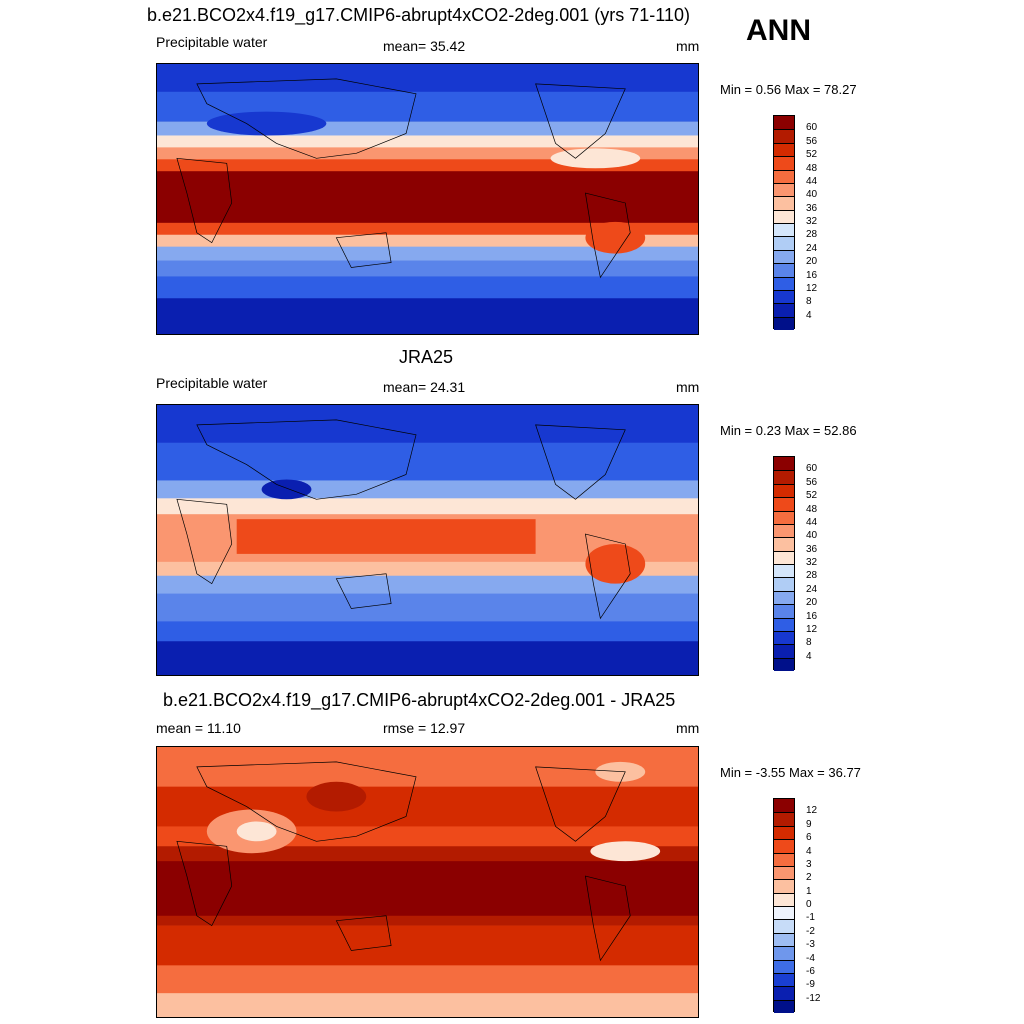 This screenshot has width=1024, height=1024. Describe the element at coordinates (812, 496) in the screenshot. I see `jra25-colorbar-label: 52` at that location.